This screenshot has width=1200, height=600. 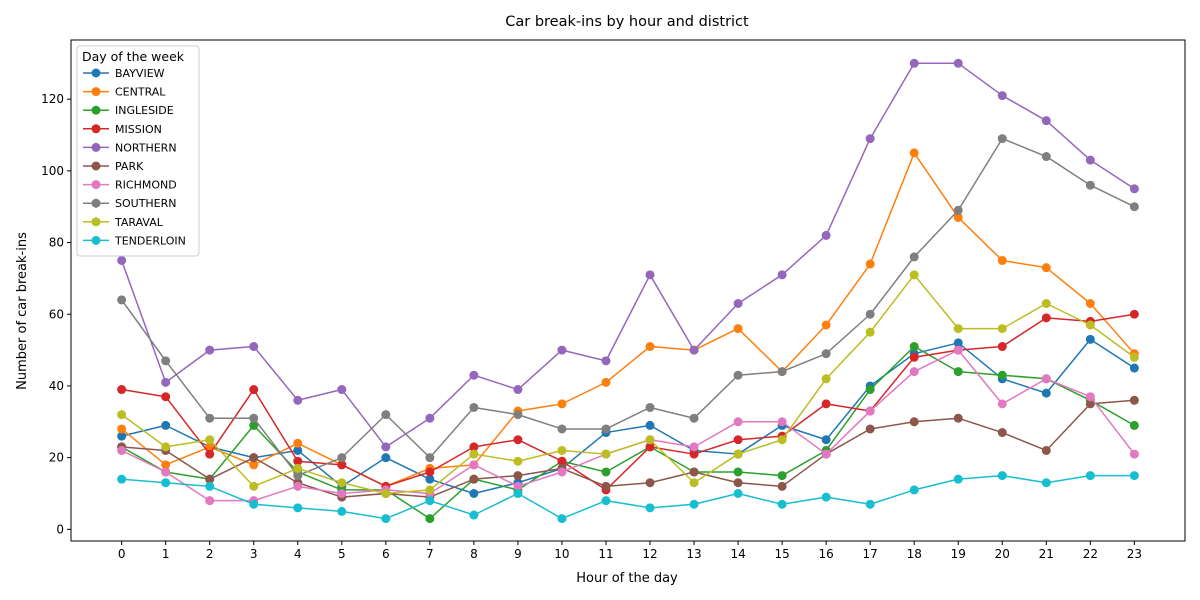 What do you see at coordinates (628, 448) in the screenshot?
I see `series-line-park` at bounding box center [628, 448].